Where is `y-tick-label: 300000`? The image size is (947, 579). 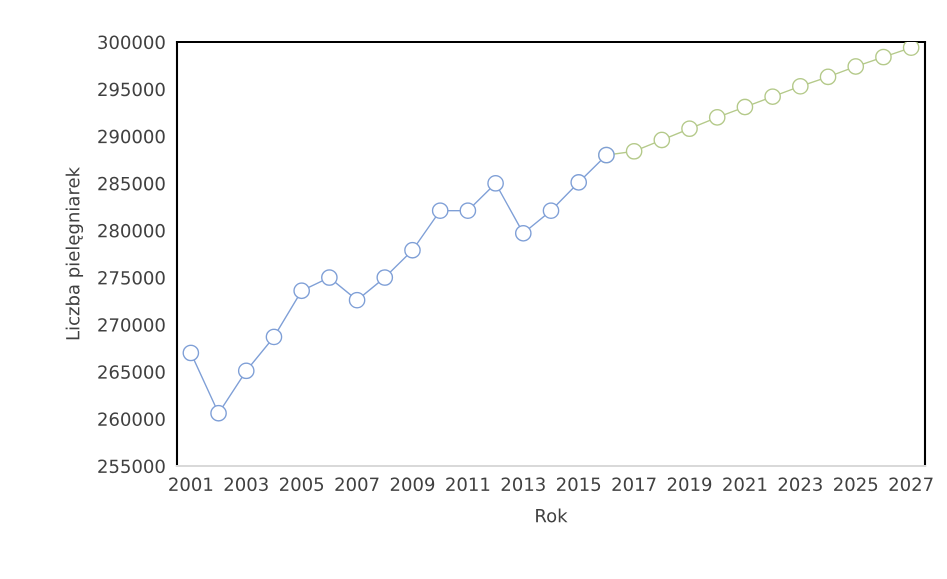
y-tick-label: 300000 is located at coordinates (131, 42).